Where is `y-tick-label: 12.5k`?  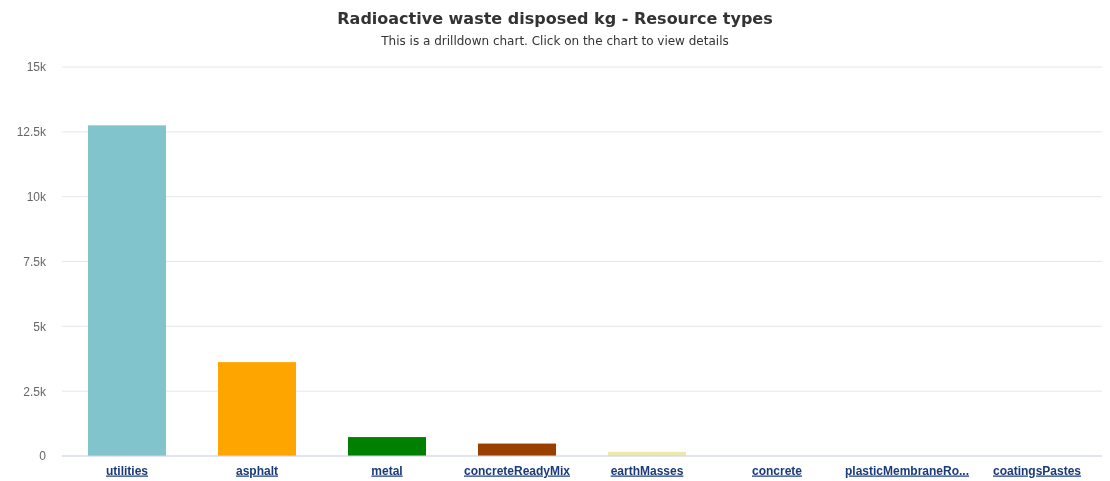 y-tick-label: 12.5k is located at coordinates (31, 132).